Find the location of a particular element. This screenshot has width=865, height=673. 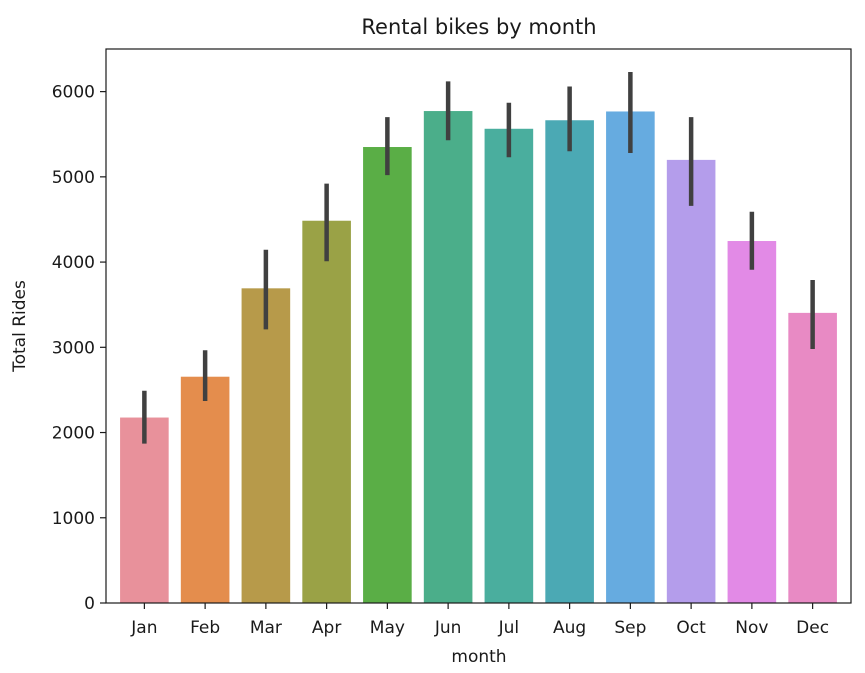

bar-may is located at coordinates (387, 375).